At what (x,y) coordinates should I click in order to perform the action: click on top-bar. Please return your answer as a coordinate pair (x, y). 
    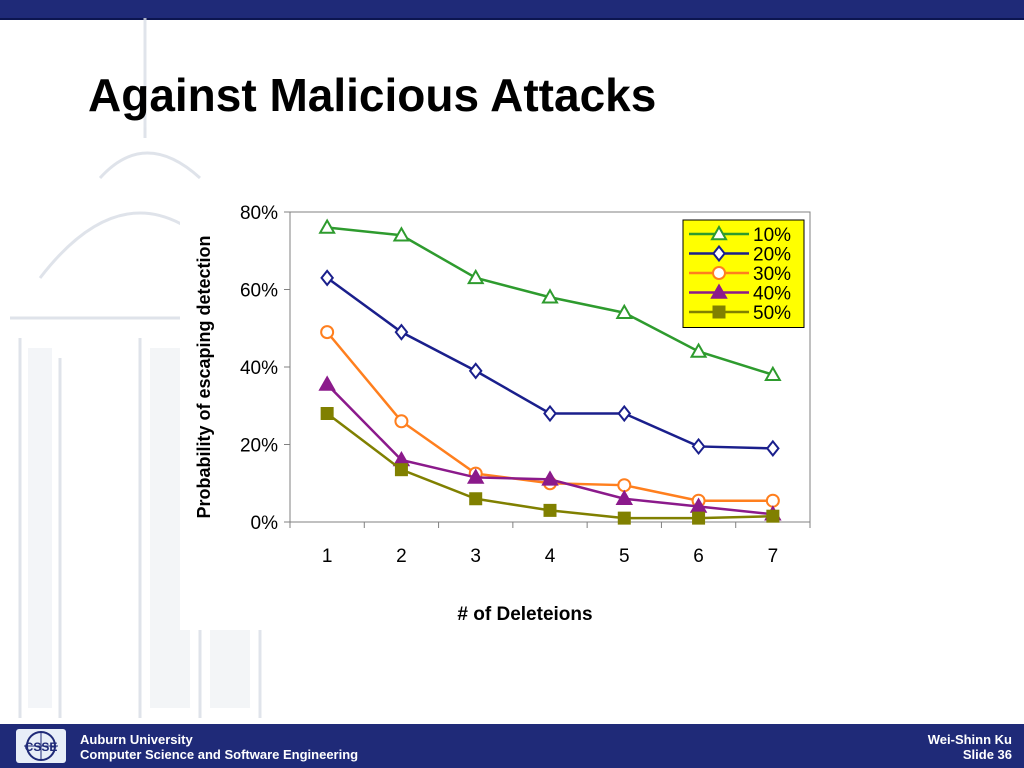
    Looking at the image, I should click on (512, 10).